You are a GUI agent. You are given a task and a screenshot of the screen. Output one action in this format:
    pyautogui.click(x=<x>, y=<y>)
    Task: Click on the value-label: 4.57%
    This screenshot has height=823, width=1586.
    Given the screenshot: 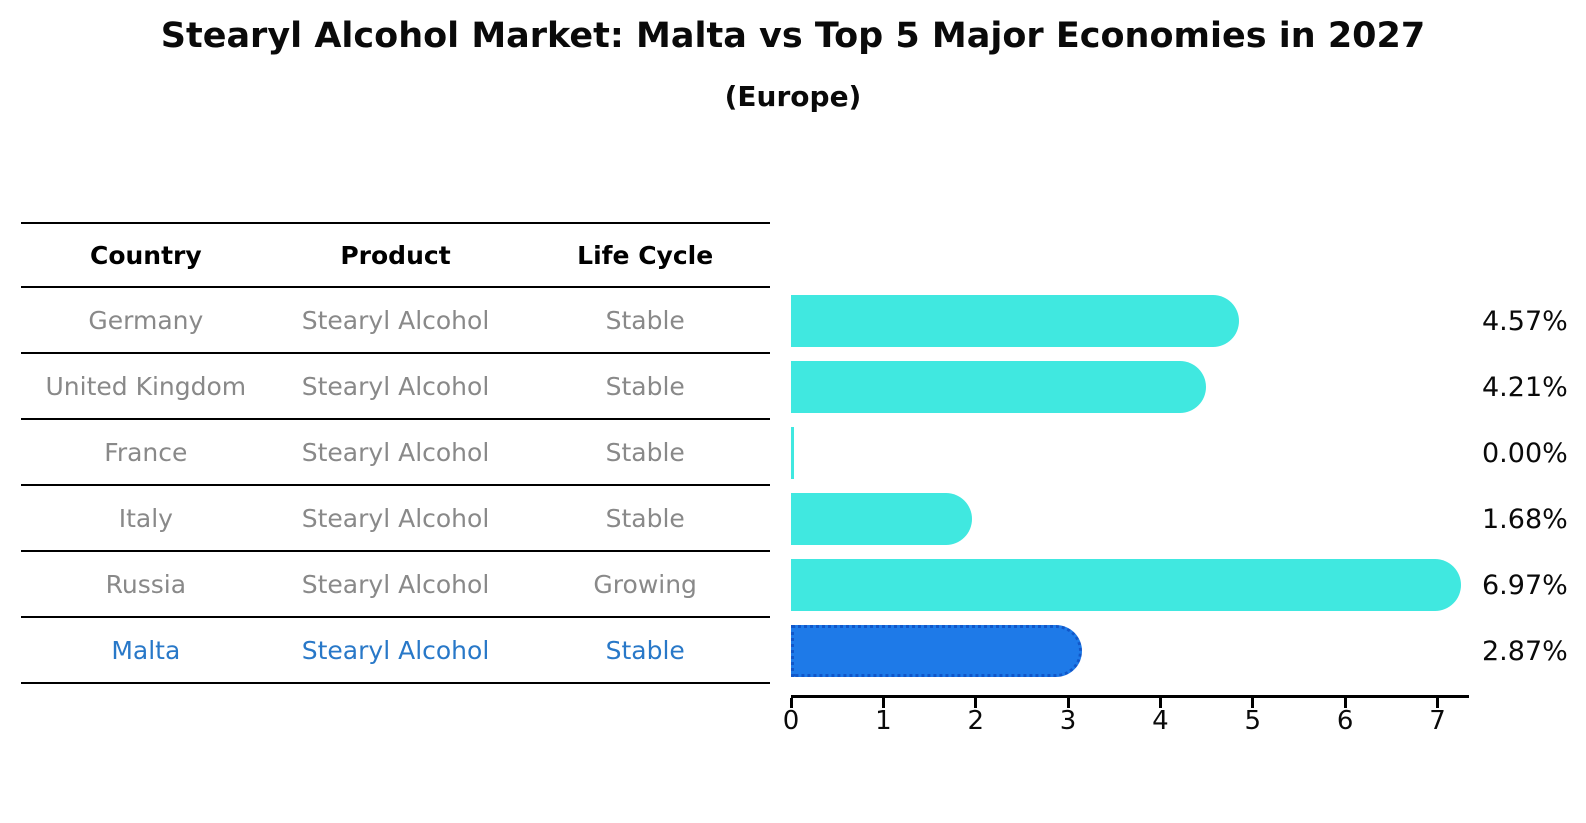 What is the action you would take?
    pyautogui.click(x=1525, y=321)
    